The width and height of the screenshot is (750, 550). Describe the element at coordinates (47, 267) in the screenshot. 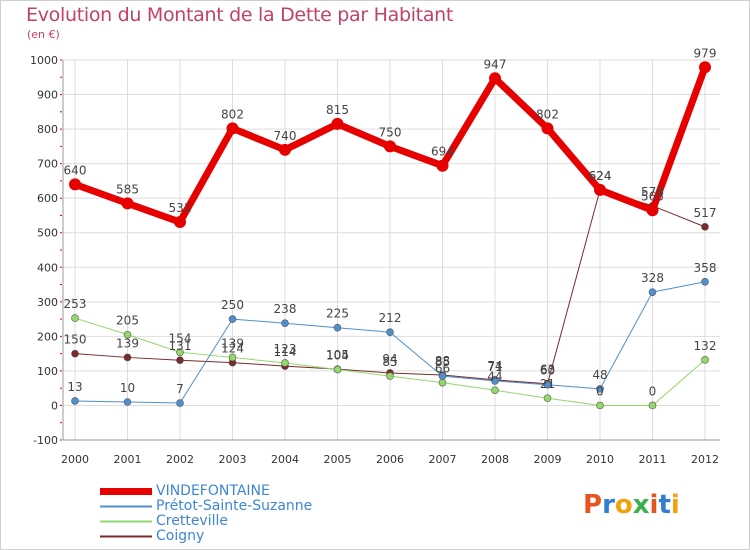

I see `y-tick-label: 400` at that location.